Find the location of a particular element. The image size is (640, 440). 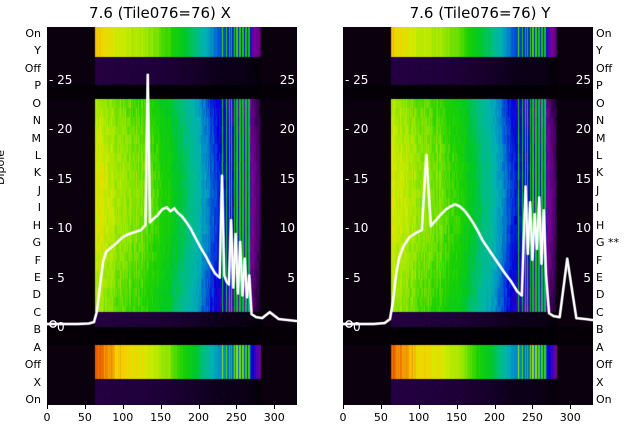

panel-title-y: 7.6 (Tile076=76) Y is located at coordinates (480, 13).